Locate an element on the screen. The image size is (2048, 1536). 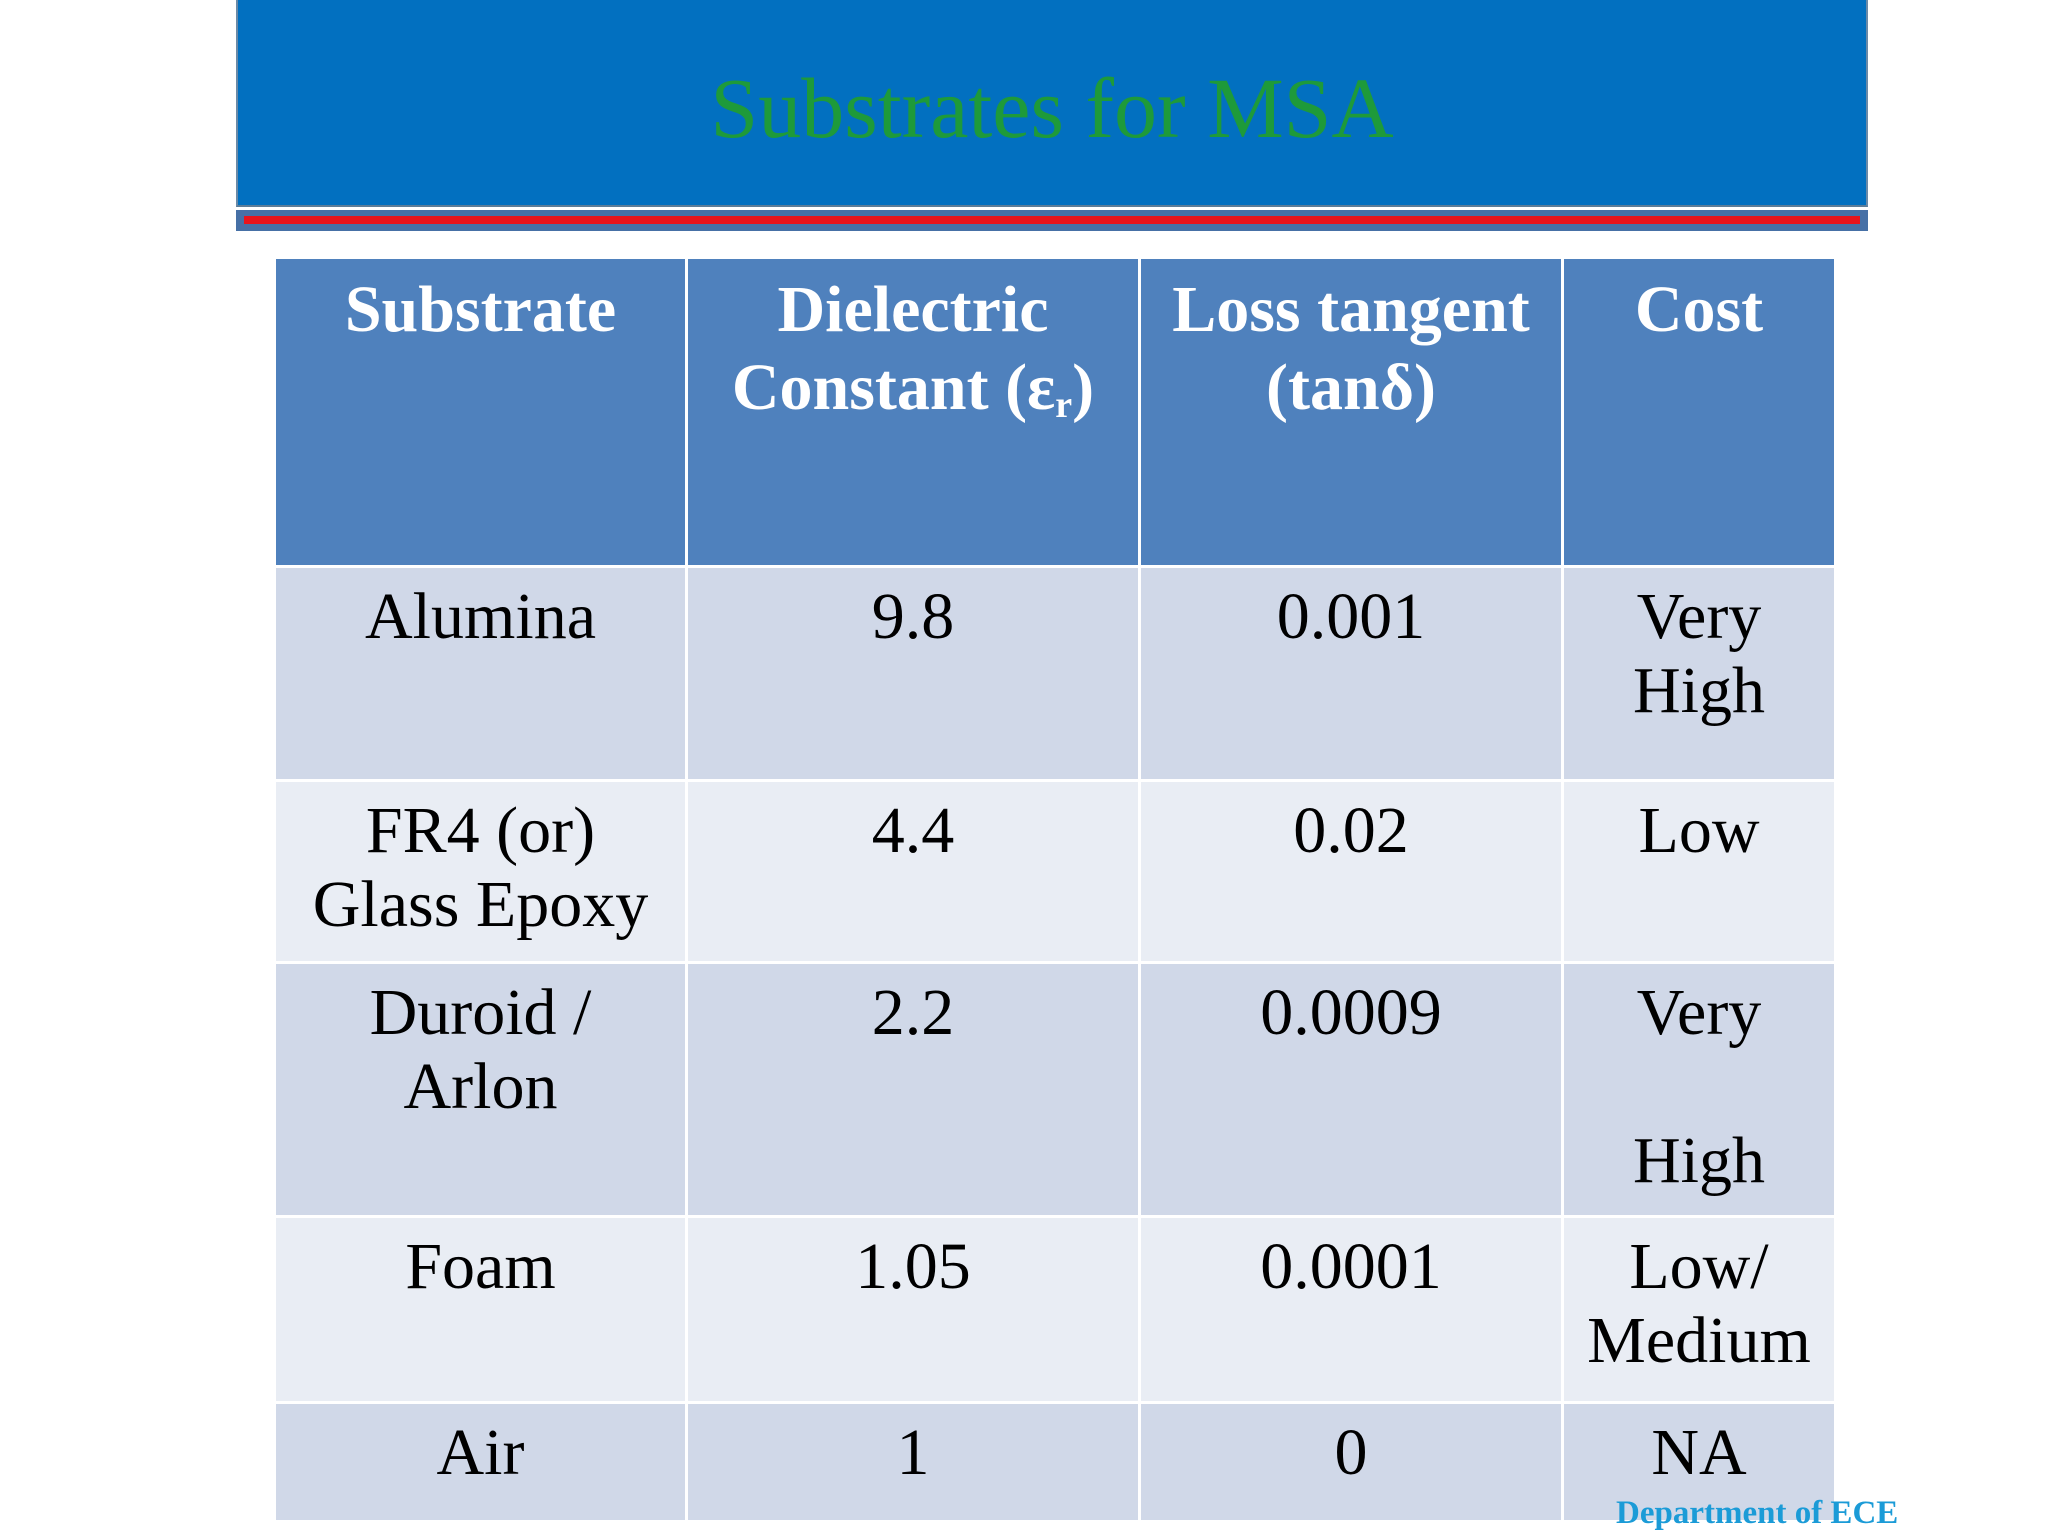
cell-cost: NA is located at coordinates (1699, 1462).